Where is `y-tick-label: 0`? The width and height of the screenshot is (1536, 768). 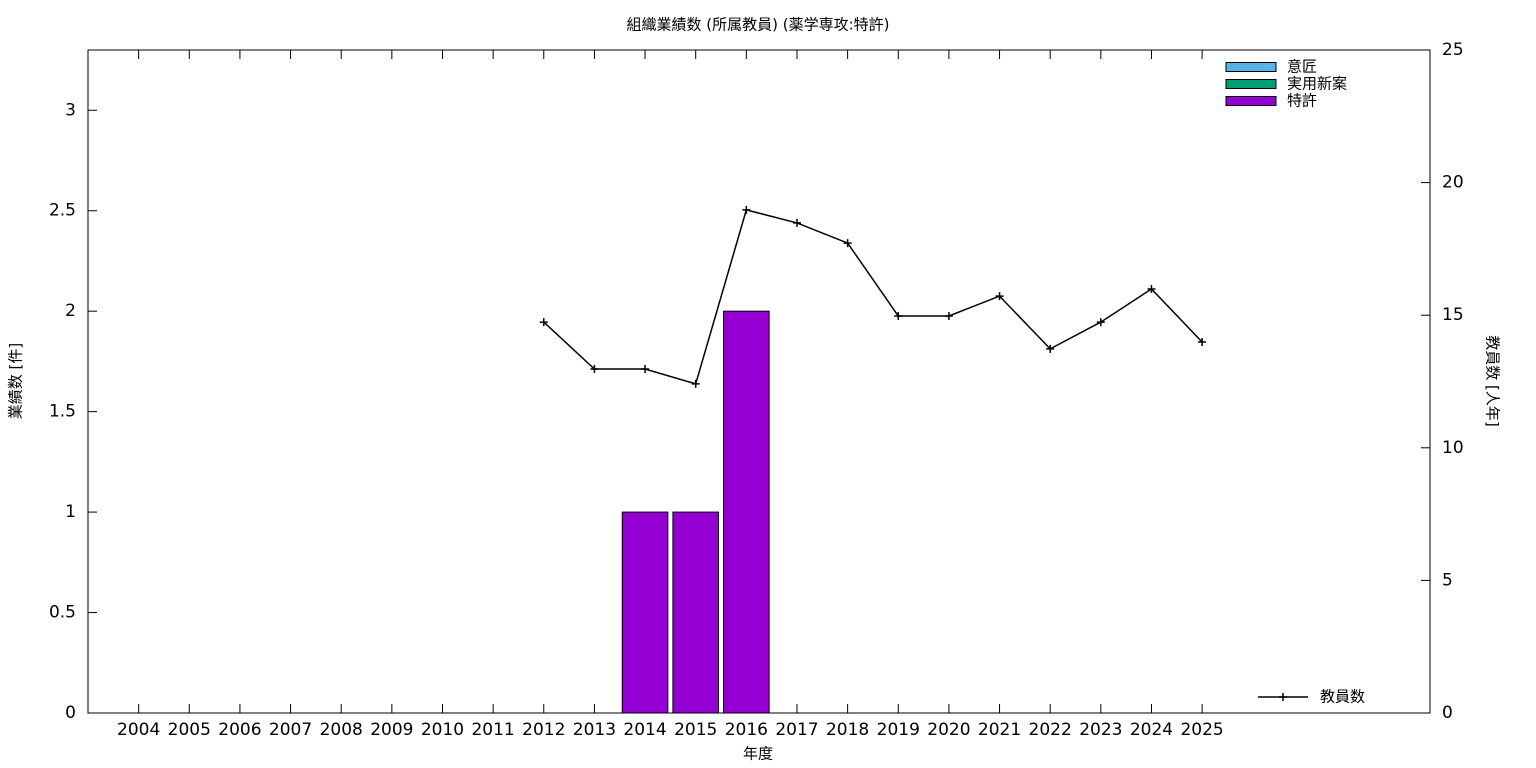 y-tick-label: 0 is located at coordinates (70, 713).